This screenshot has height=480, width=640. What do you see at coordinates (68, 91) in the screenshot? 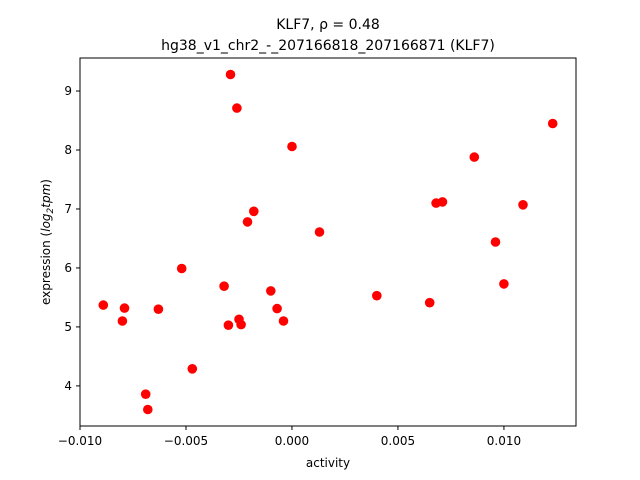
I see `y-tick-label-6: 9` at bounding box center [68, 91].